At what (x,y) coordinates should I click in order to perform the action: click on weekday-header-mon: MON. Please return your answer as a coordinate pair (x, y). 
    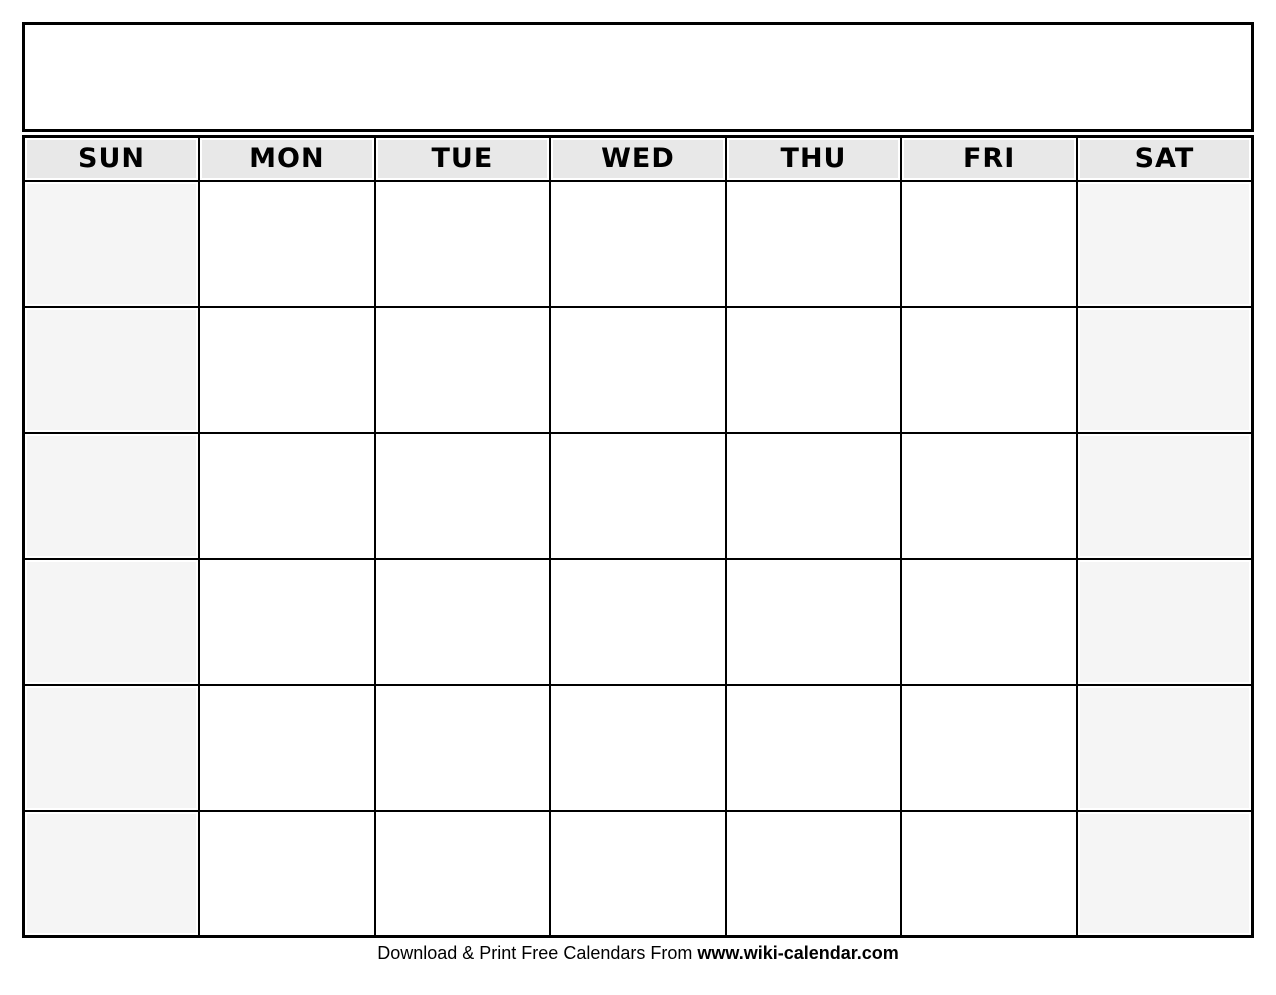
    Looking at the image, I should click on (287, 158).